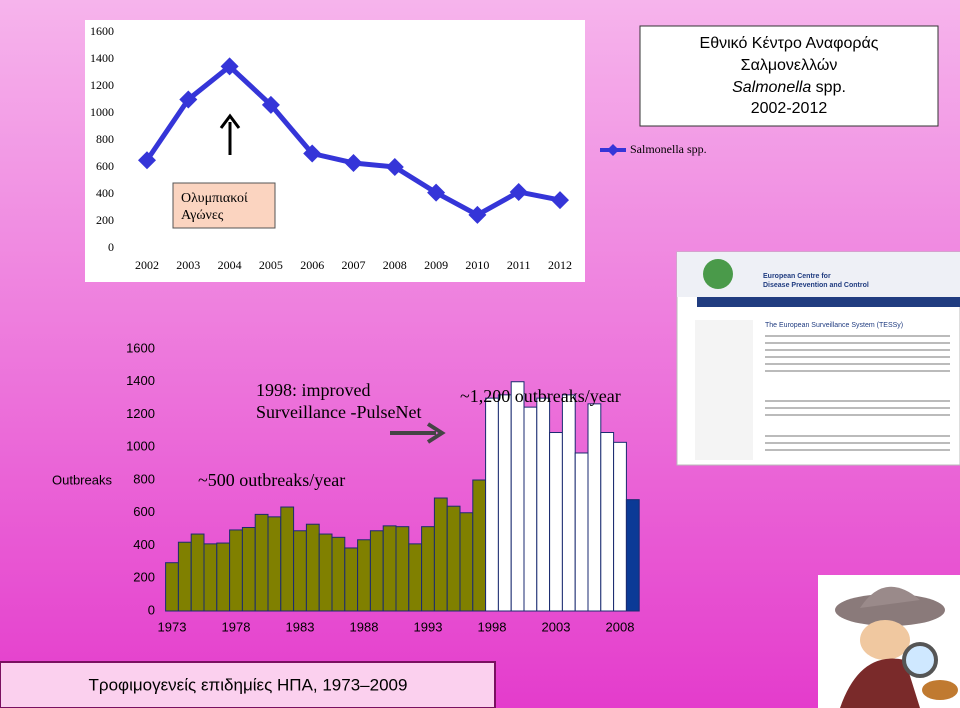 This screenshot has height=708, width=960. I want to click on x-tick-label: 1973, so click(172, 626).